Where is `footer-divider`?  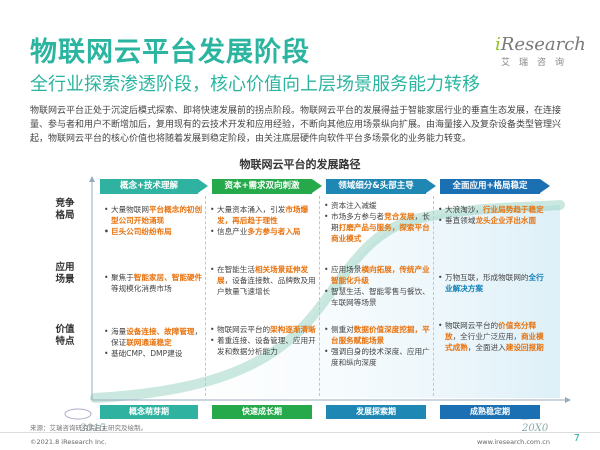 footer-divider is located at coordinates (300, 432).